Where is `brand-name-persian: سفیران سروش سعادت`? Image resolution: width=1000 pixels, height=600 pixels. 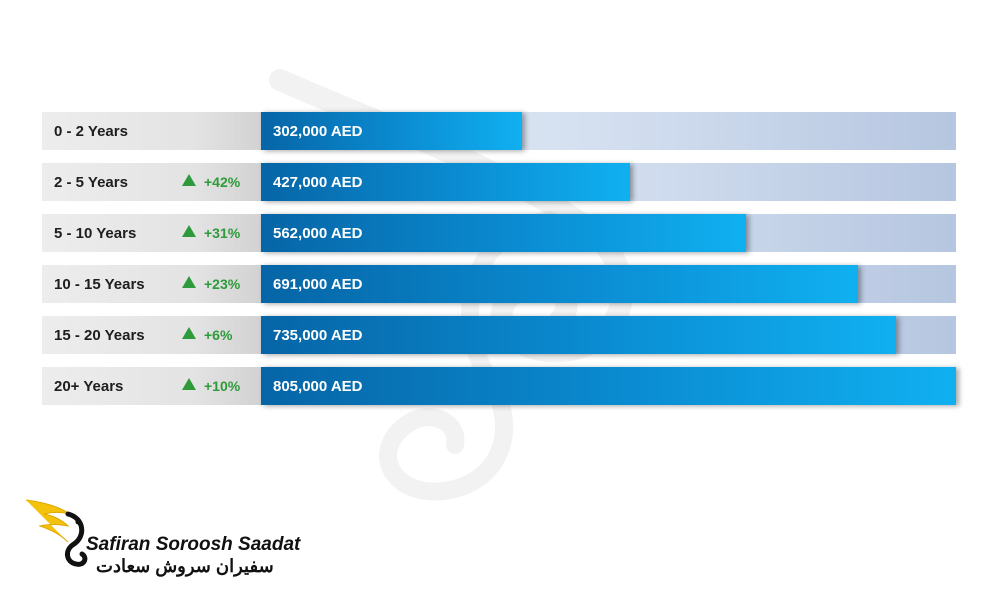
brand-name-persian: سفیران سروش سعادت is located at coordinates (185, 566).